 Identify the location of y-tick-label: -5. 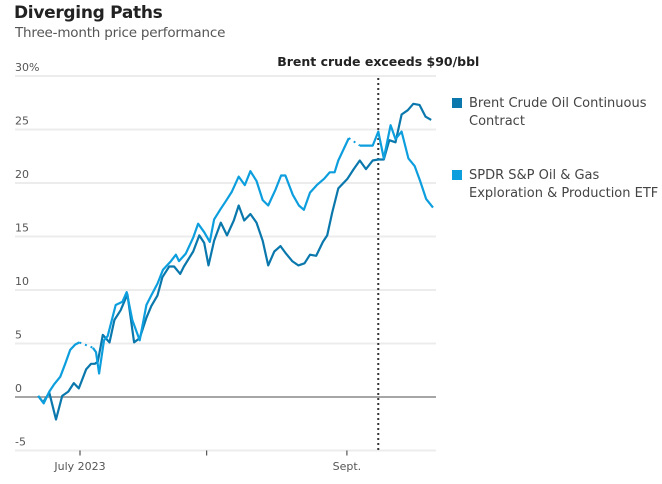
(20, 442).